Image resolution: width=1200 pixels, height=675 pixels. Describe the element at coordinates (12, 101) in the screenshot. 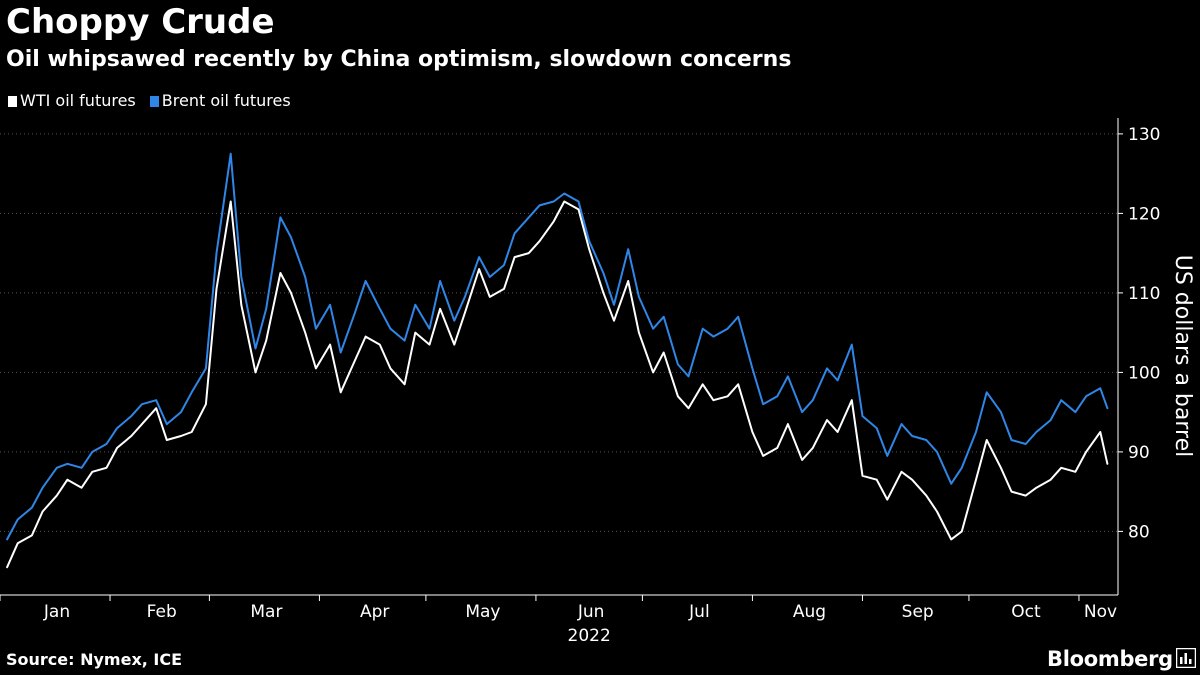

I see `legend-swatch-wti` at that location.